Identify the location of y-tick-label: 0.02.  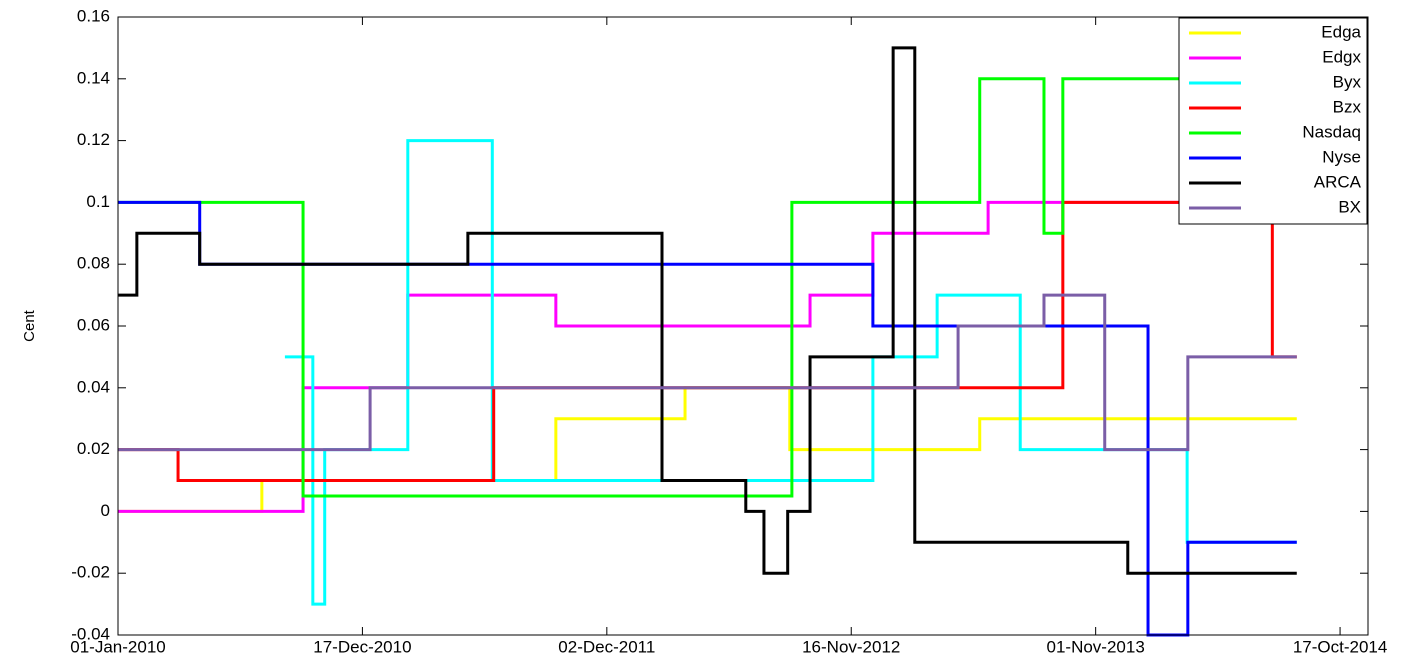
(93, 448).